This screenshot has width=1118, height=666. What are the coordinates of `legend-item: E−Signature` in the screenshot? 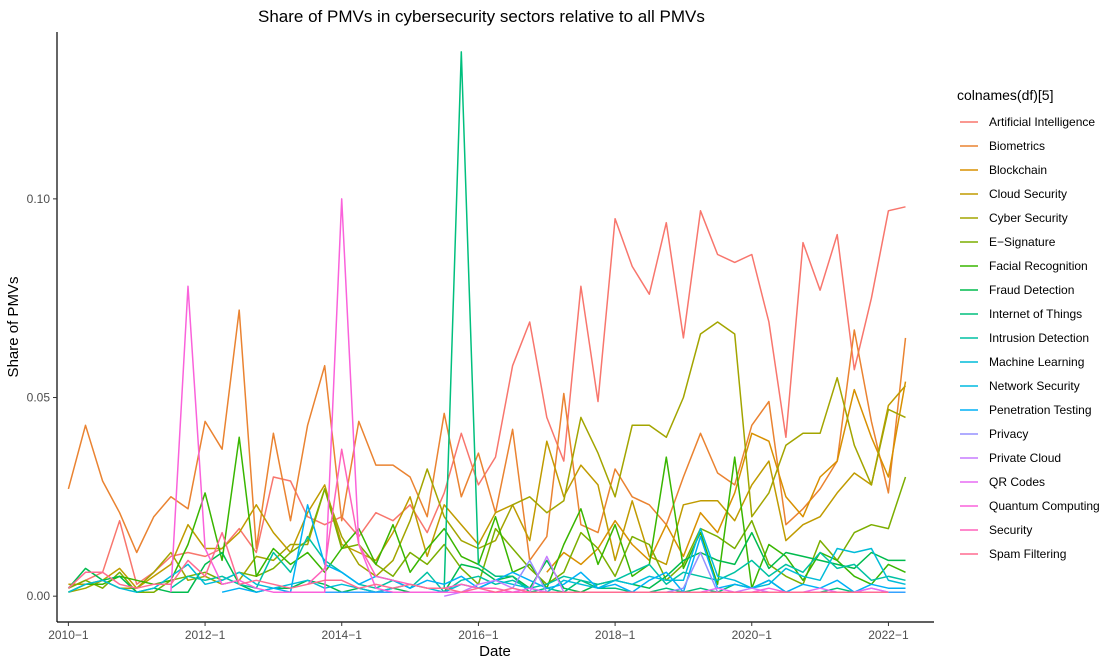 It's located at (1008, 242).